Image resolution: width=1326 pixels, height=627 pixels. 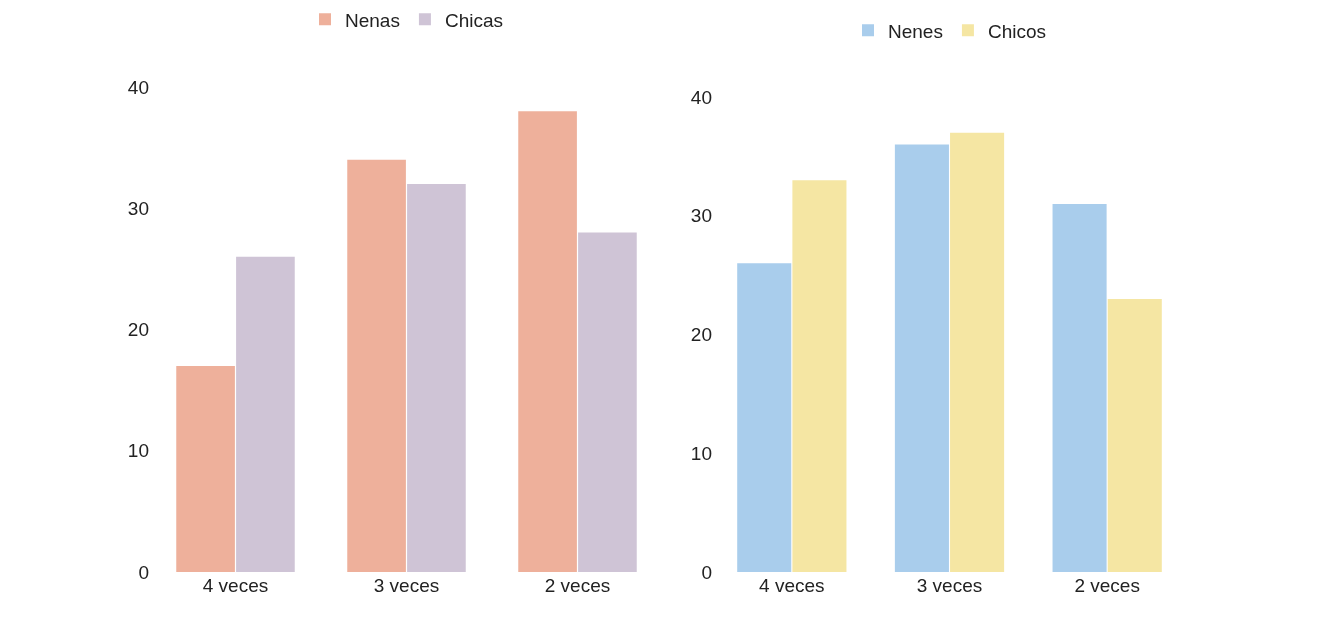 What do you see at coordinates (473, 20) in the screenshot?
I see `legend-label: Chicas` at bounding box center [473, 20].